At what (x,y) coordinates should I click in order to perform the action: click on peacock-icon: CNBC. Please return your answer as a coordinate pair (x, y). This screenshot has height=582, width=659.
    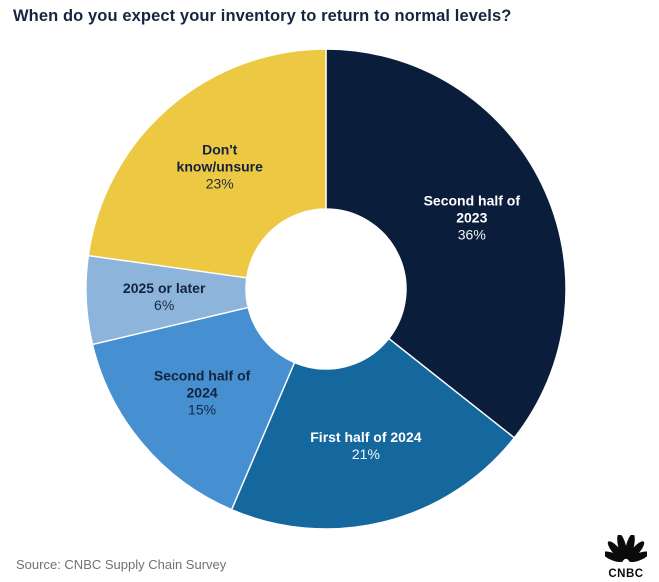
    Looking at the image, I should click on (626, 557).